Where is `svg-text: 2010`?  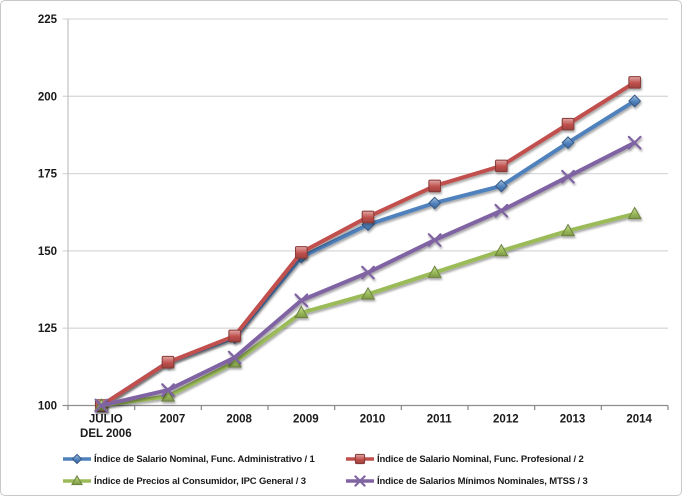 svg-text: 2010 is located at coordinates (373, 420).